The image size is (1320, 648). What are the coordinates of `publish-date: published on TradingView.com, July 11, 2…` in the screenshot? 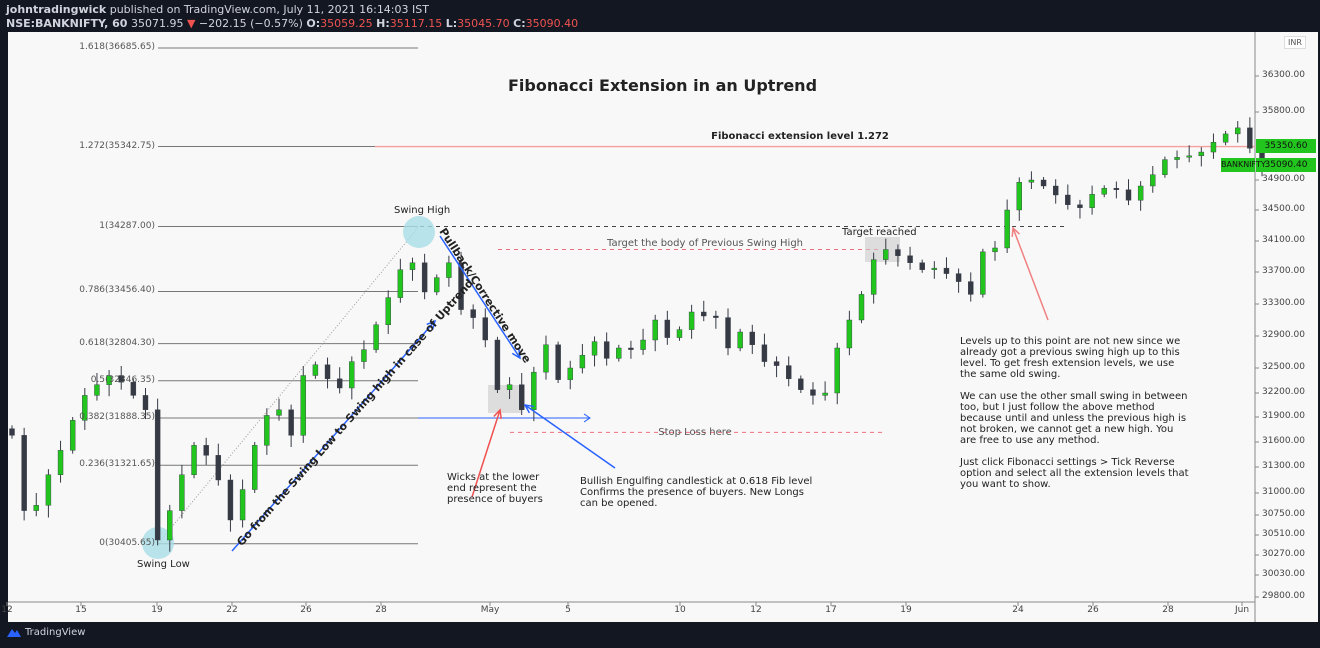 It's located at (269, 9).